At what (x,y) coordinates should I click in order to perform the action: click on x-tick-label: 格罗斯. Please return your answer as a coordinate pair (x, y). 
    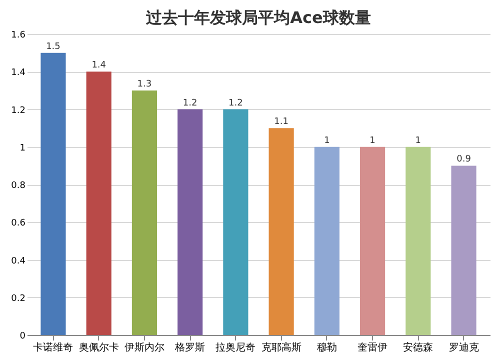
    Looking at the image, I should click on (190, 348).